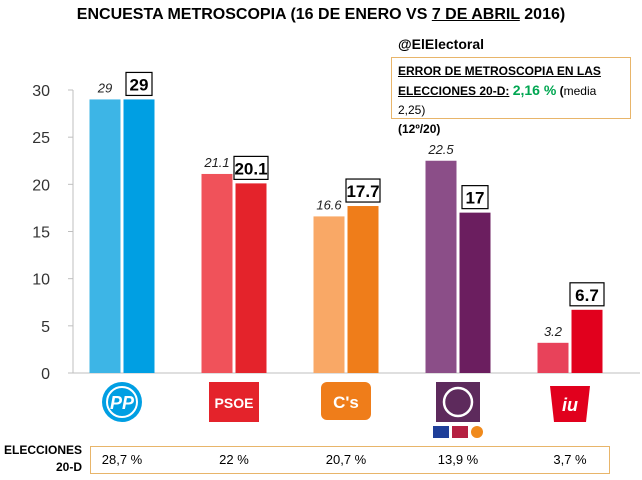 The width and height of the screenshot is (642, 480). I want to click on elections-results-box, so click(350, 460).